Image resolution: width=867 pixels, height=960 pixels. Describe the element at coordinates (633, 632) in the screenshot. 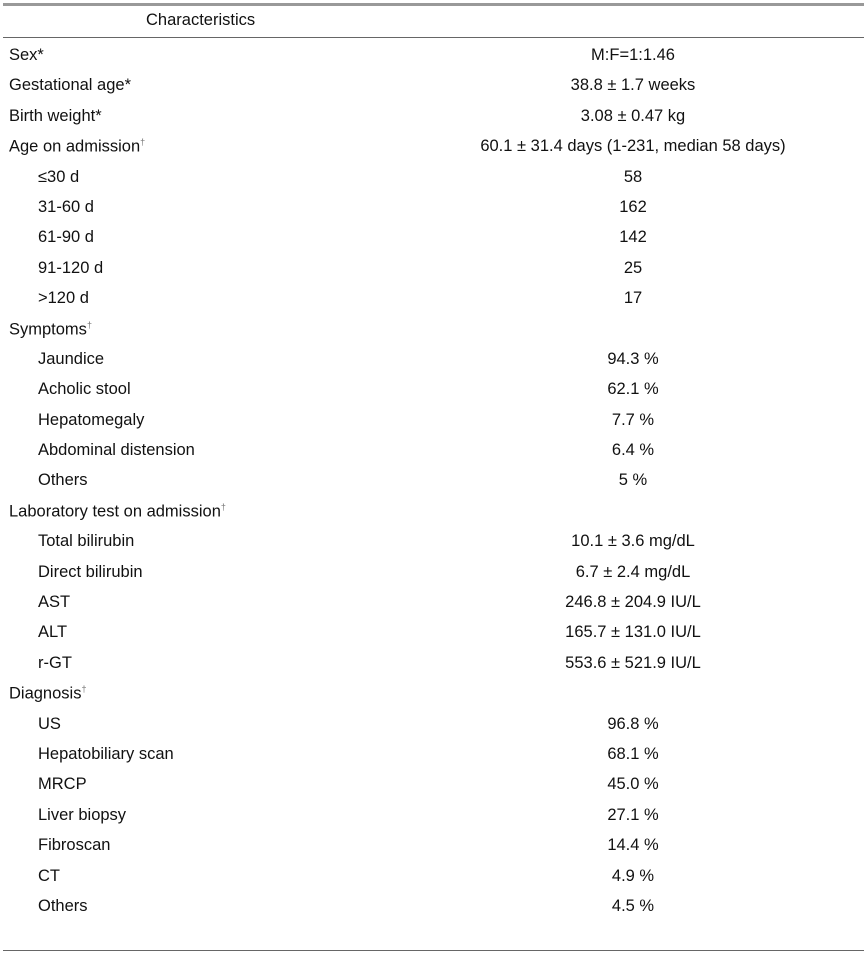

I see `row-value: 165.7 ± 131.0 IU/L` at that location.